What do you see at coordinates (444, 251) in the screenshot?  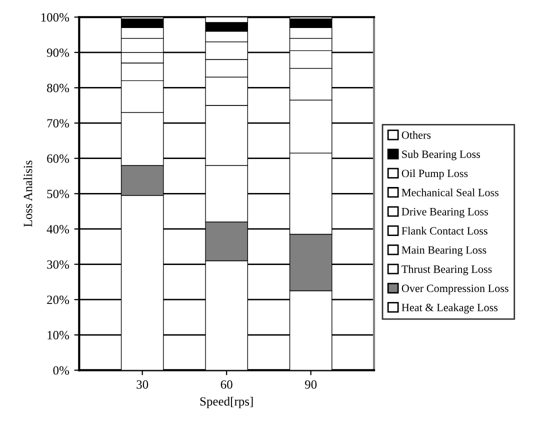 I see `legend-label: Main Bearing Loss` at bounding box center [444, 251].